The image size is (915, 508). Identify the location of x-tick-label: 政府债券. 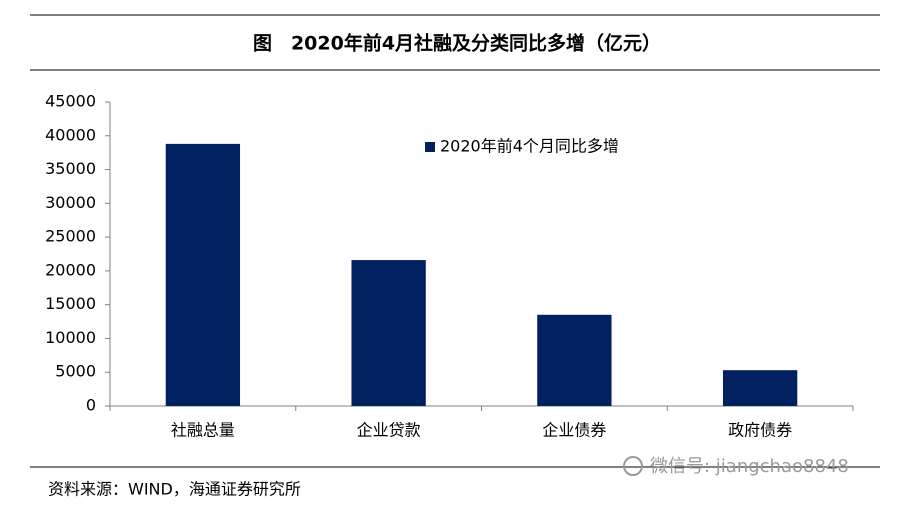
(760, 430).